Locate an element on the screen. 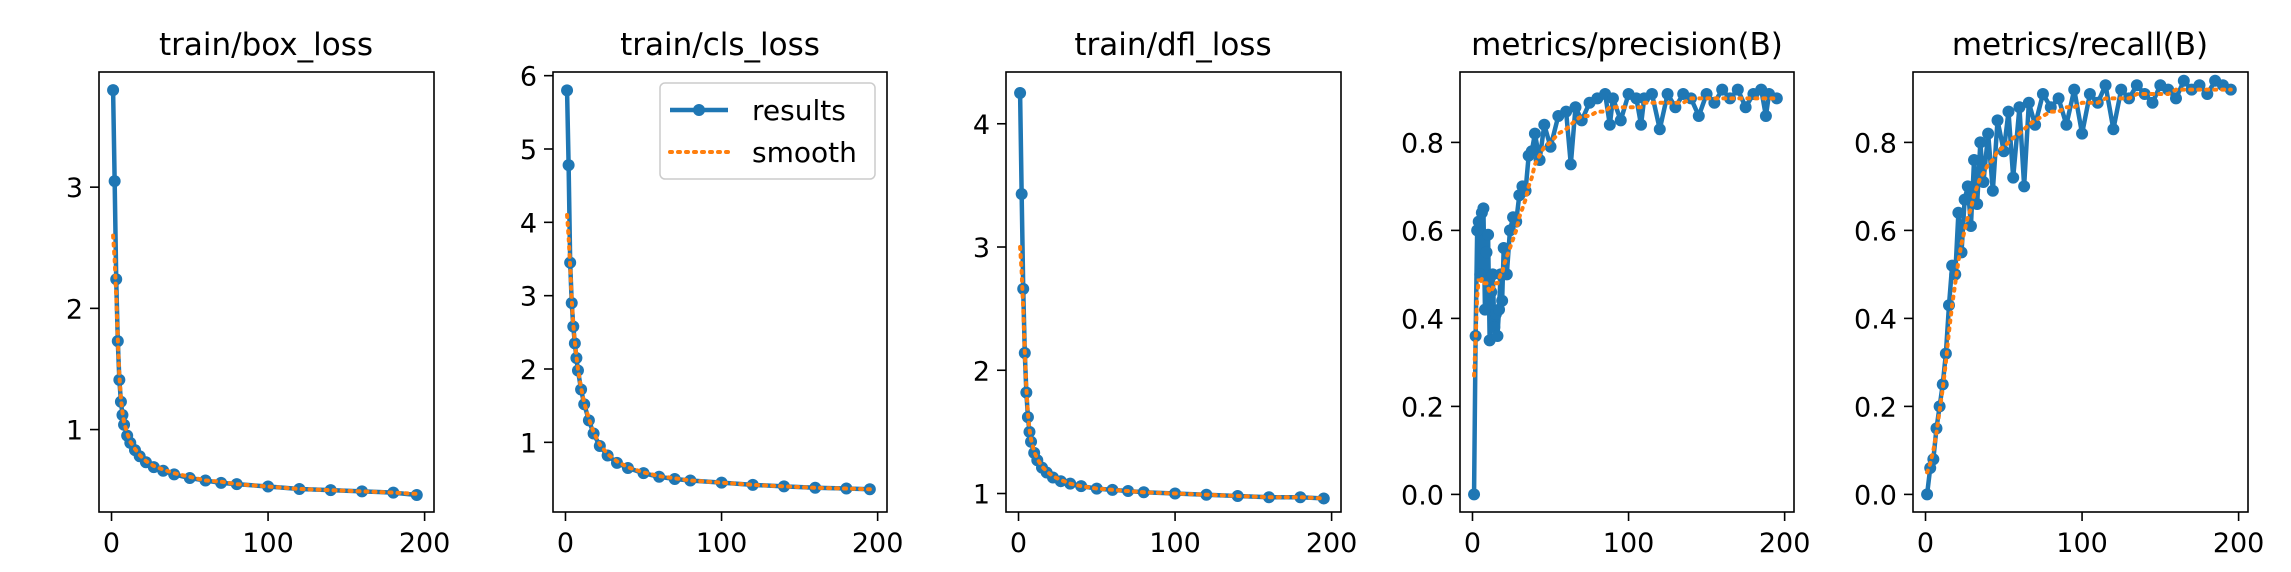  y-tick-label: 4 is located at coordinates (981, 125).